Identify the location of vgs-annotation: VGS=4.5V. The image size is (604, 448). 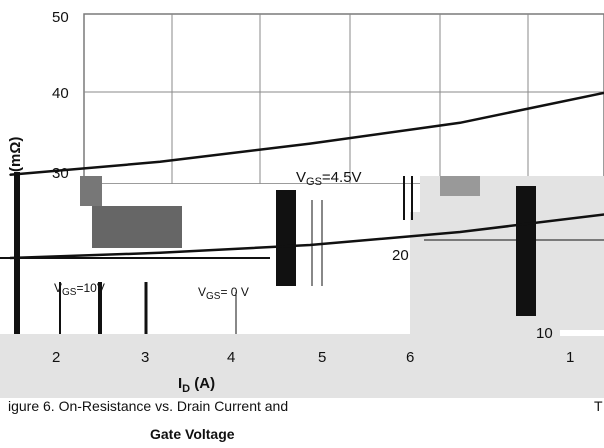
(329, 178).